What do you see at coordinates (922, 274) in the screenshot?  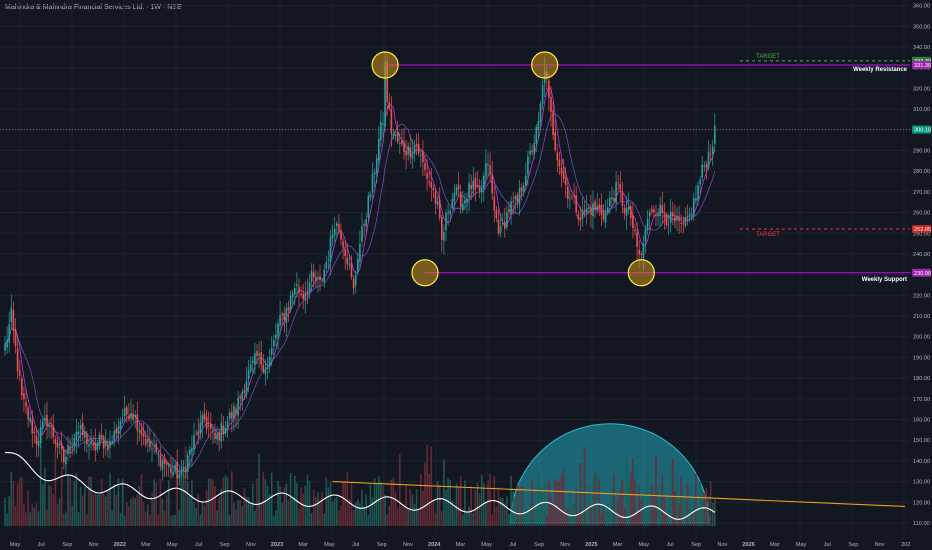 I see `badge-support-text: 230.90` at bounding box center [922, 274].